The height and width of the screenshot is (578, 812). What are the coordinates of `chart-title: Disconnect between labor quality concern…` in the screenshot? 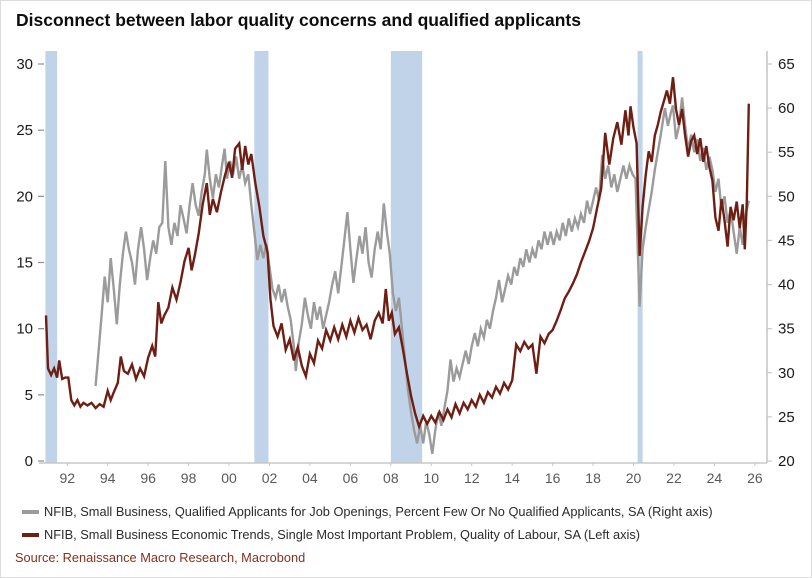 It's located at (298, 20).